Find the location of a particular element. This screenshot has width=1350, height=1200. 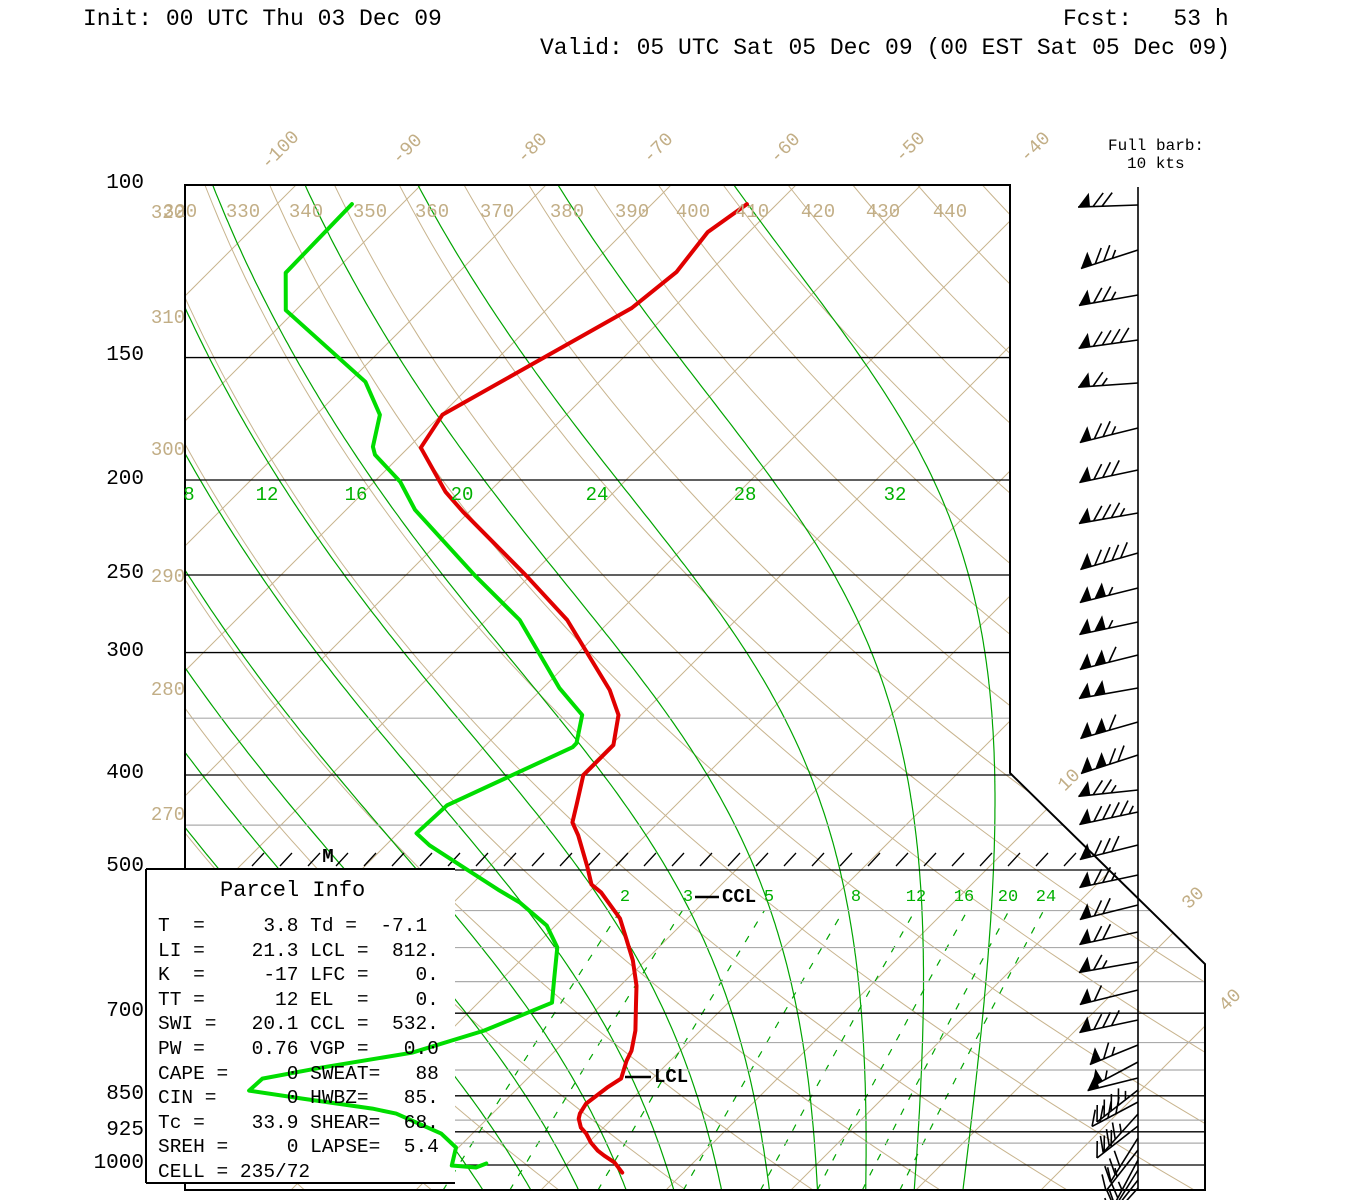

wind-barb-column is located at coordinates (1108, 693).